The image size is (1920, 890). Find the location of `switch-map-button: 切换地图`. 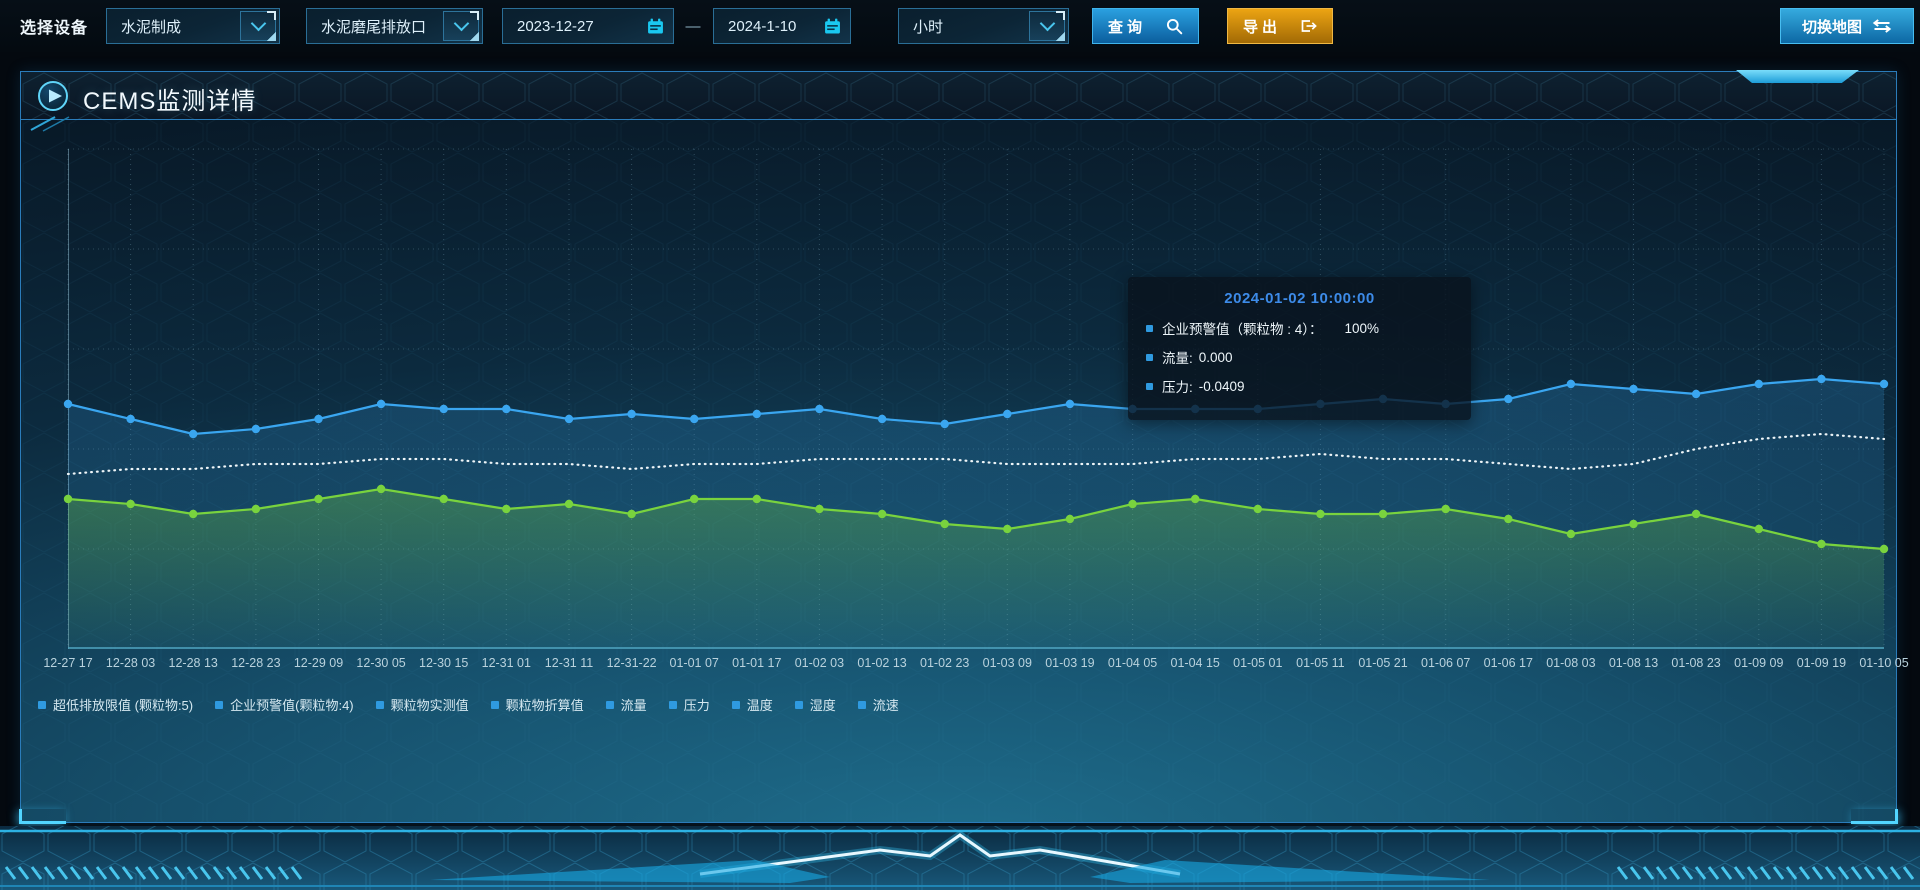

switch-map-button: 切换地图 is located at coordinates (1847, 26).